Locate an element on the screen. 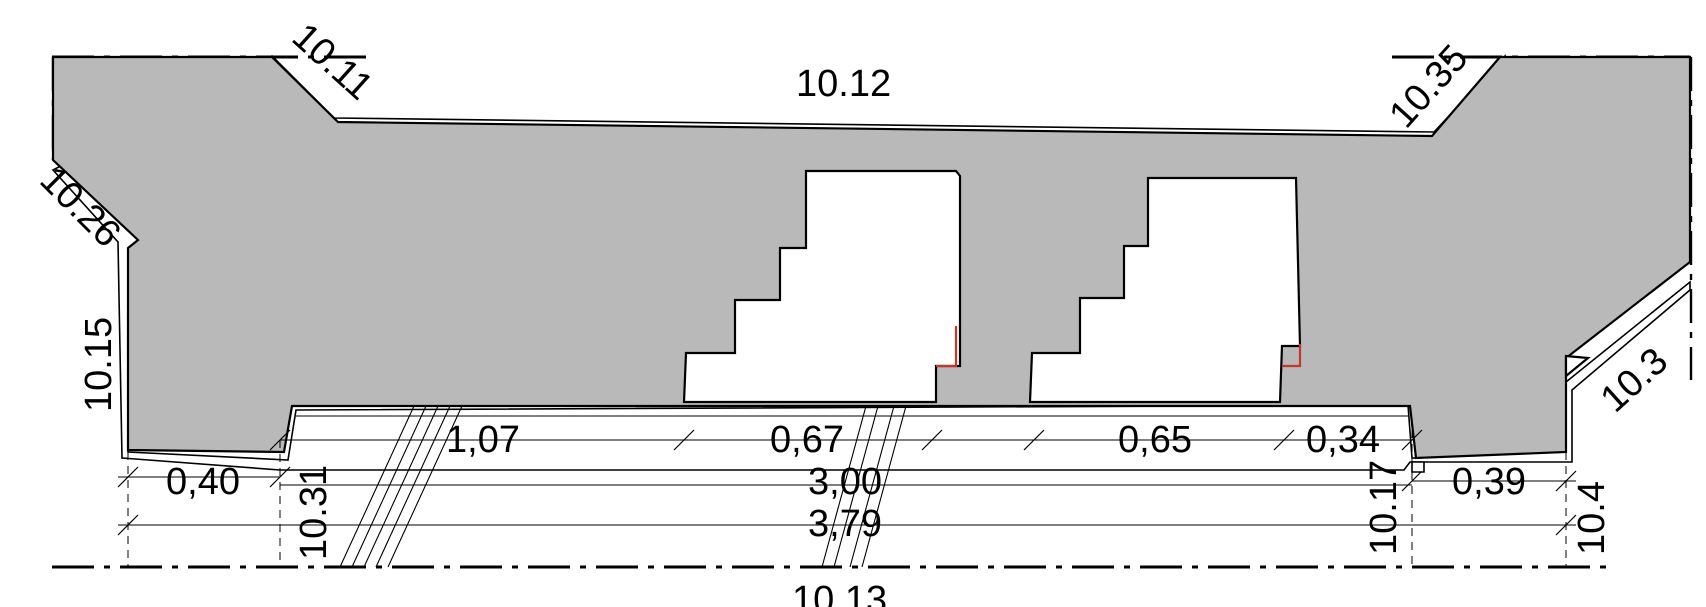 This screenshot has width=1706, height=607. dimension-value-0-34: 0,34 is located at coordinates (1343, 440).